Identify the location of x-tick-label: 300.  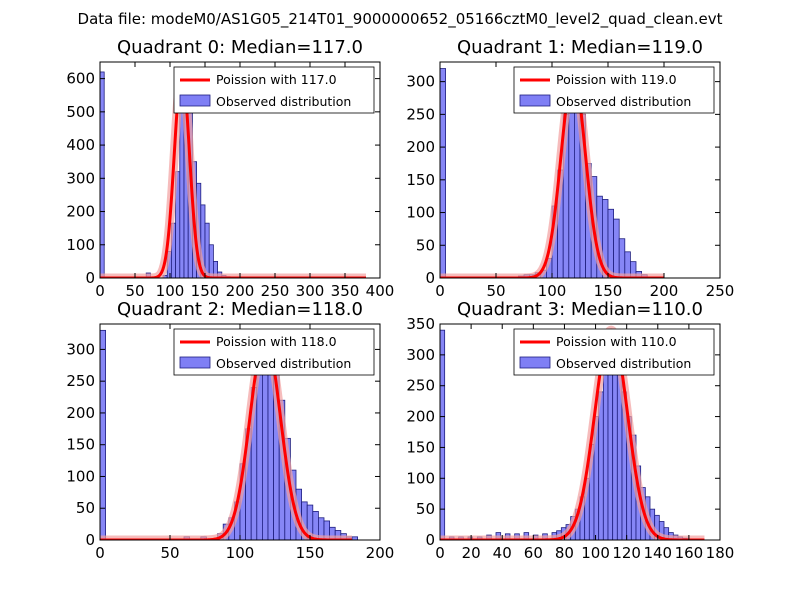
(310, 291).